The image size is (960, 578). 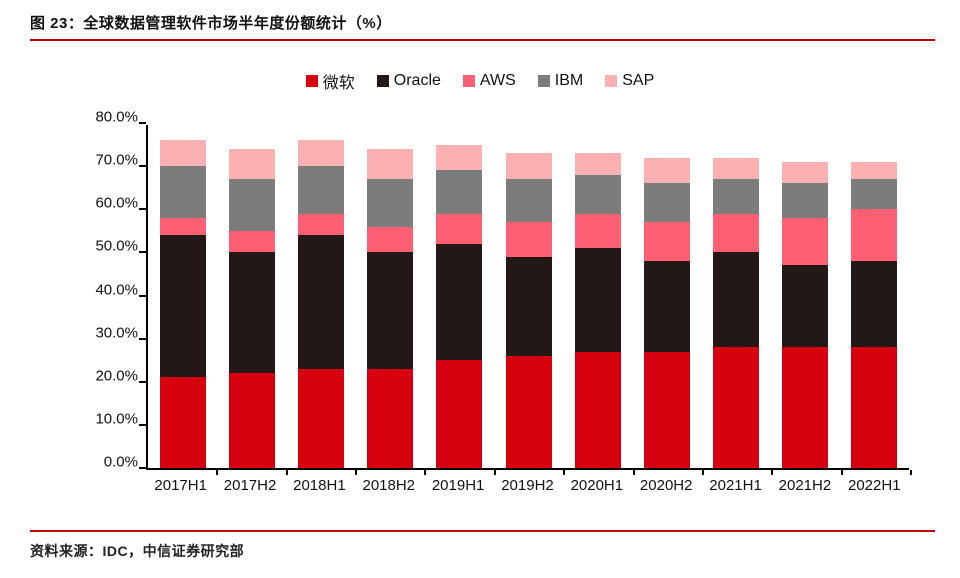 I want to click on stacked-bar-2021H1, so click(x=736, y=312).